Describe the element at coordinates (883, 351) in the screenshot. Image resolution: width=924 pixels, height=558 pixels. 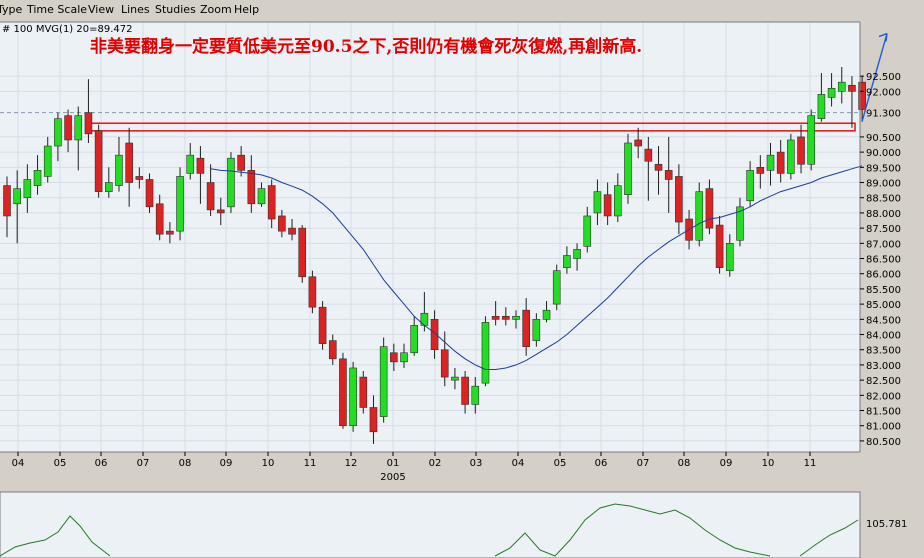
I see `y-tick-label: 83.500` at that location.